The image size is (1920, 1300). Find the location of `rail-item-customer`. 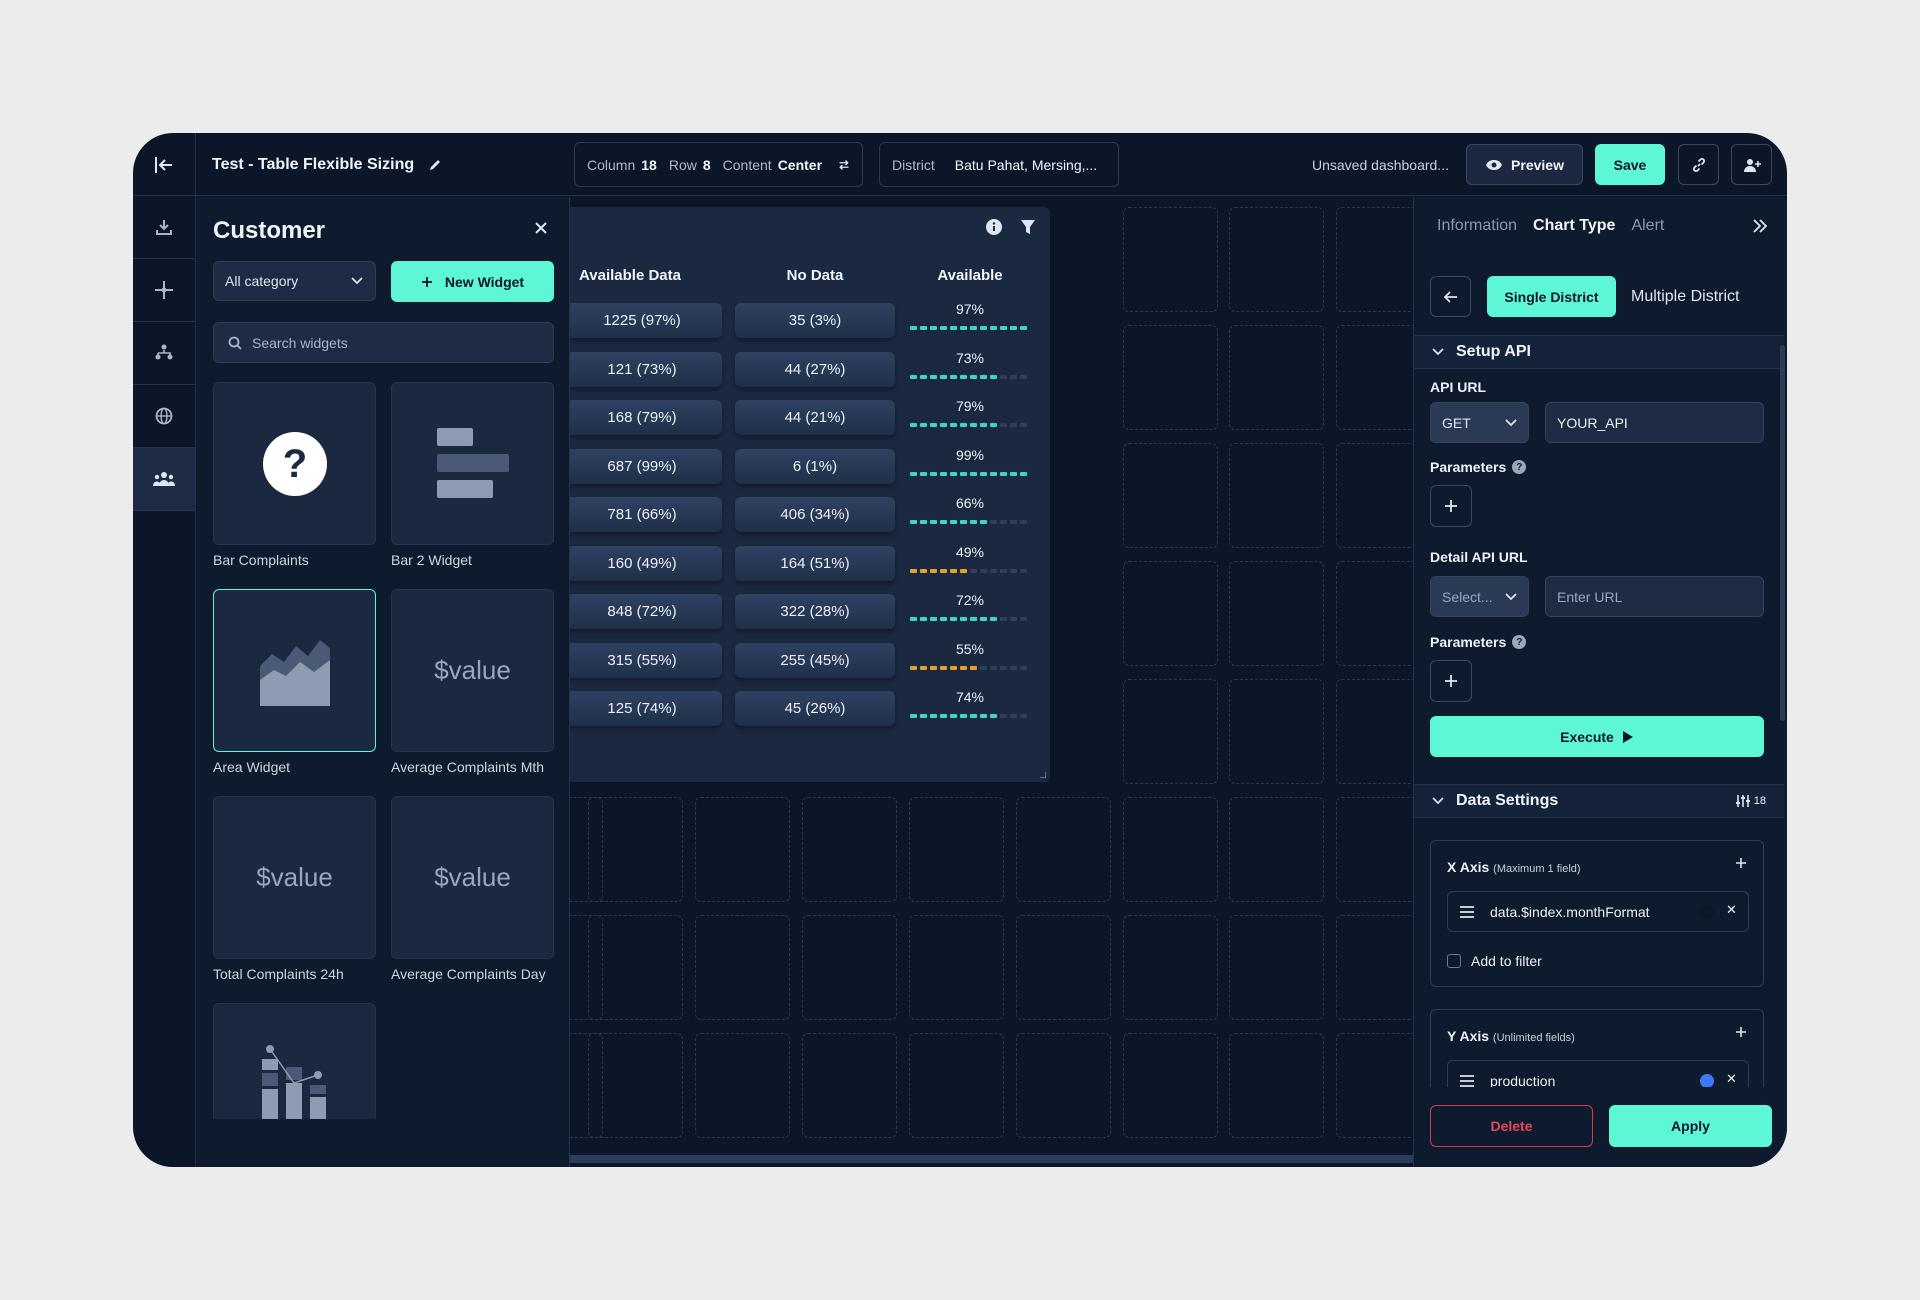

rail-item-customer is located at coordinates (164, 479).